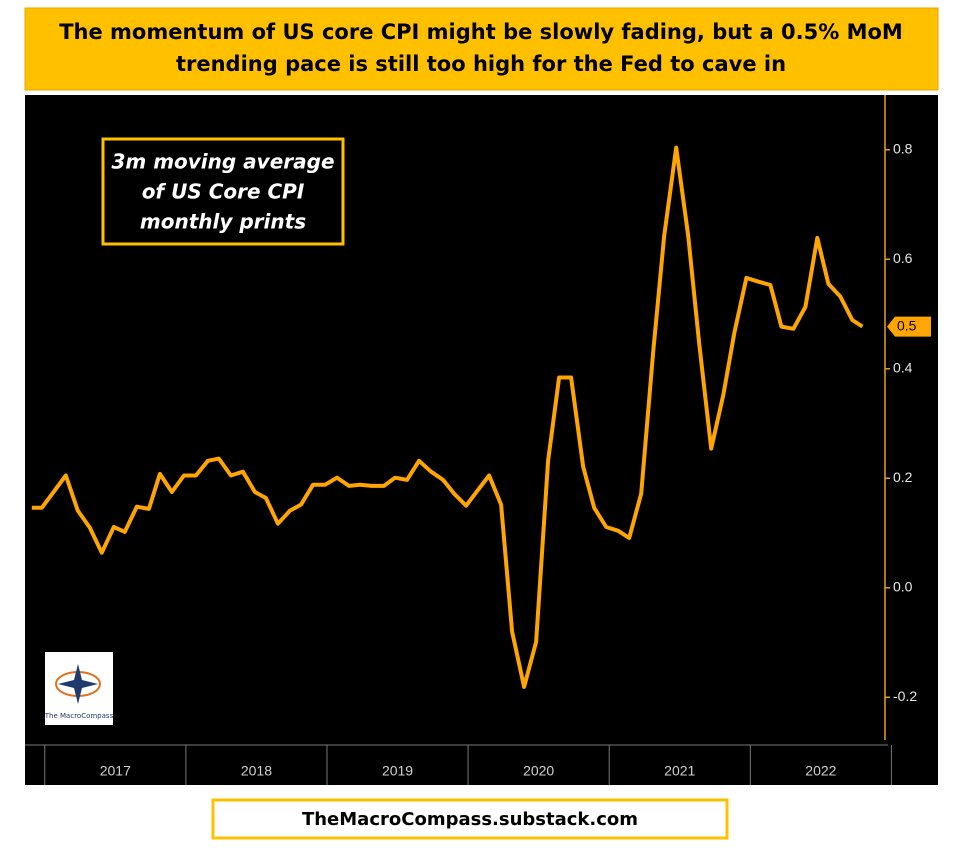  Describe the element at coordinates (222, 162) in the screenshot. I see `annotation: 3m moving average` at that location.